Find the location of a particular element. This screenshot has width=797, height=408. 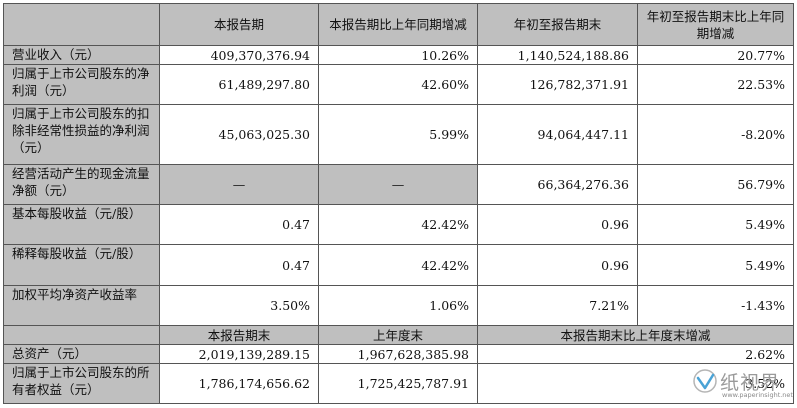

cell-value: 10.26% is located at coordinates (398, 55).